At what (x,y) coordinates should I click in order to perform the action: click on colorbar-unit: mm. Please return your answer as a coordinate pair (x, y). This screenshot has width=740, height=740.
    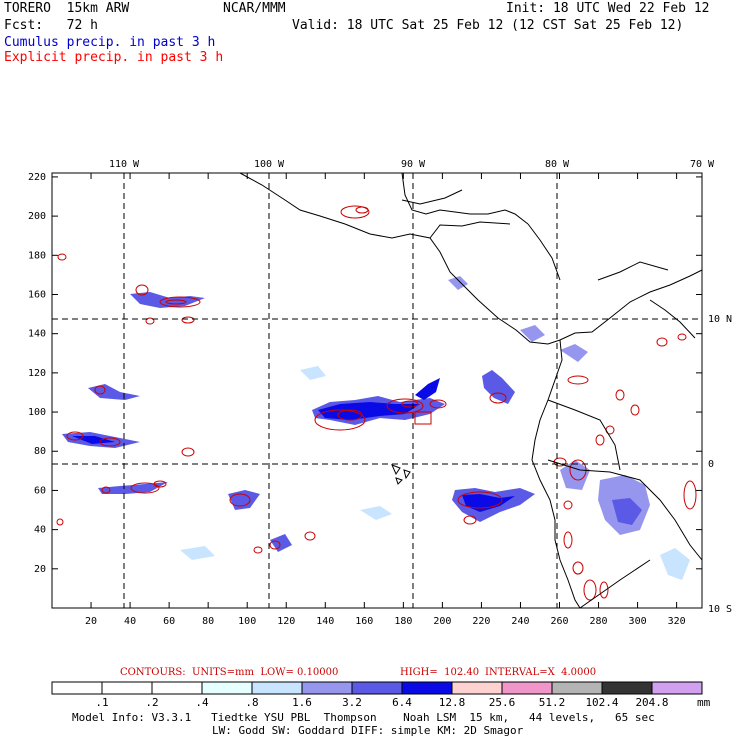
    Looking at the image, I should click on (704, 702).